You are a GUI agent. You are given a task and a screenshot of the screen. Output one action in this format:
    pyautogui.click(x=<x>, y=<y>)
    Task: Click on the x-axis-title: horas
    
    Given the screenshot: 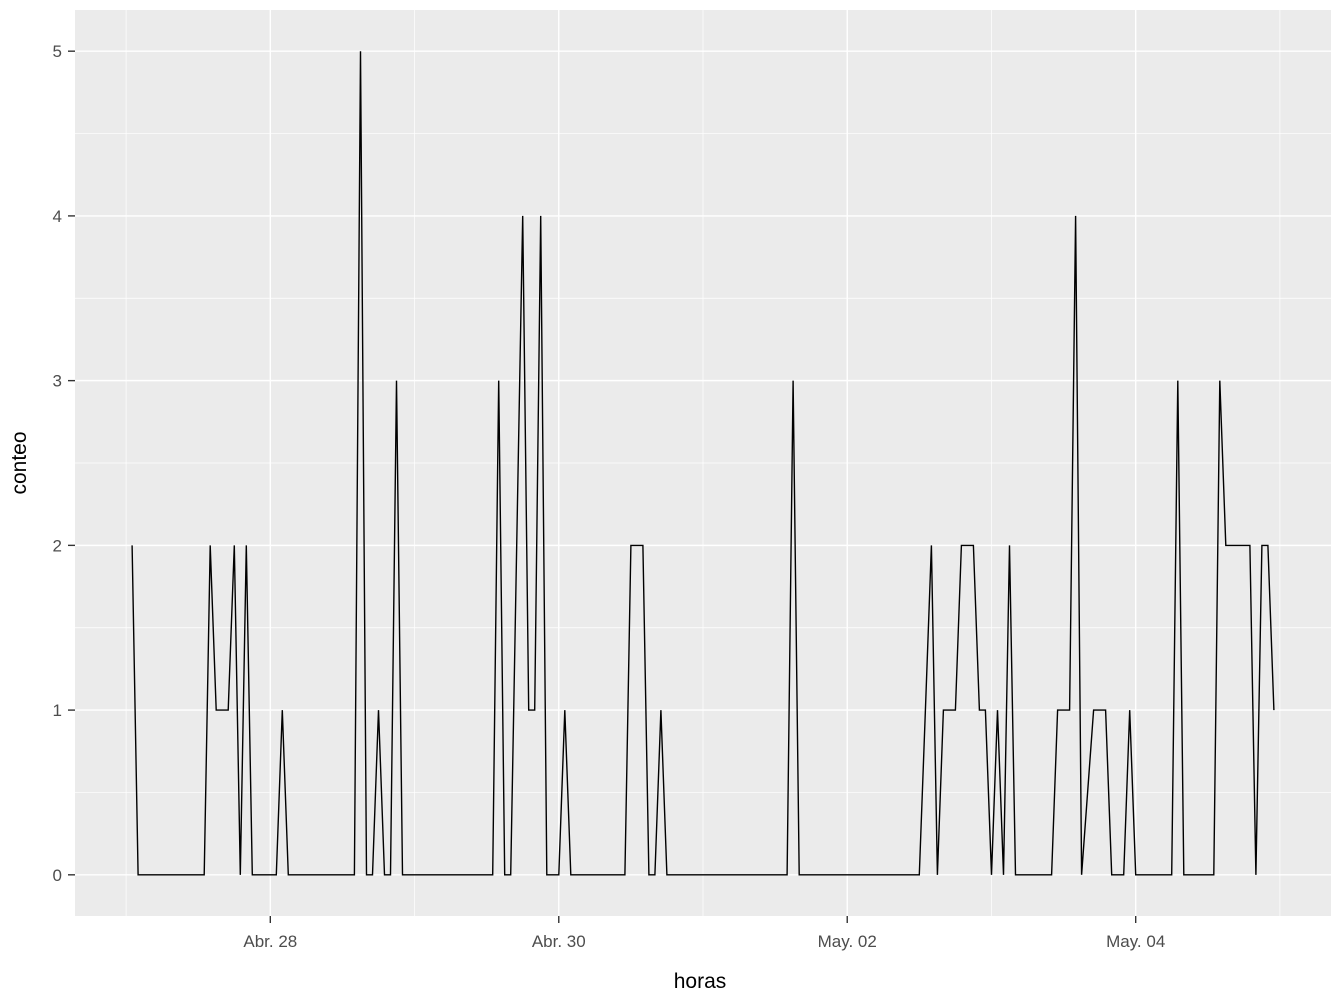 What is the action you would take?
    pyautogui.click(x=700, y=981)
    